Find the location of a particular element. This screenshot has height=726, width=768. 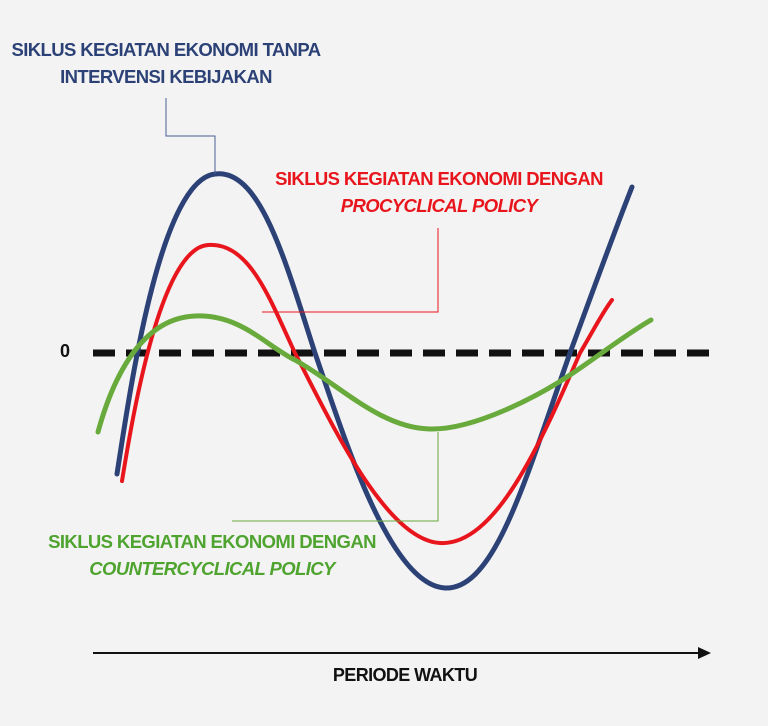

zero-label: 0 is located at coordinates (65, 351).